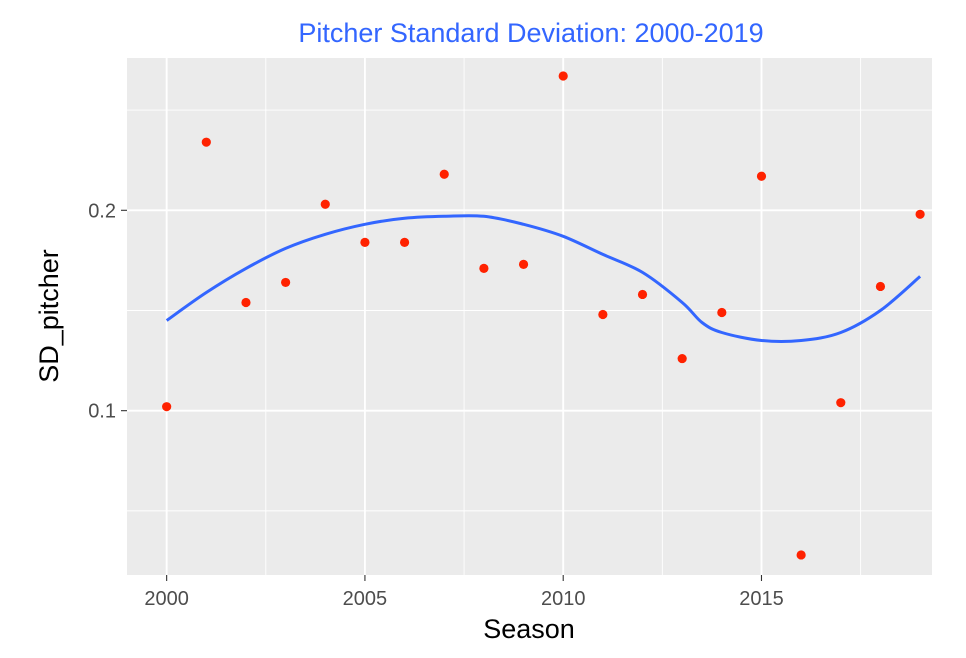 The height and width of the screenshot is (658, 966). What do you see at coordinates (49, 316) in the screenshot?
I see `y-axis-title: SD_pitcher` at bounding box center [49, 316].